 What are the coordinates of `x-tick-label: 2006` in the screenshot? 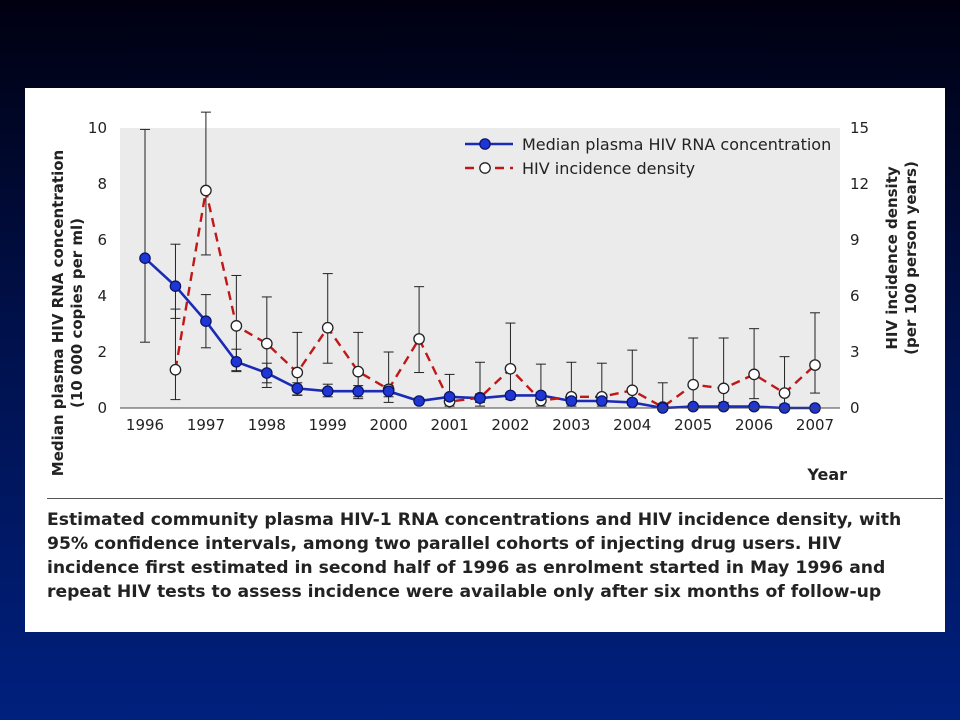 It's located at (754, 425).